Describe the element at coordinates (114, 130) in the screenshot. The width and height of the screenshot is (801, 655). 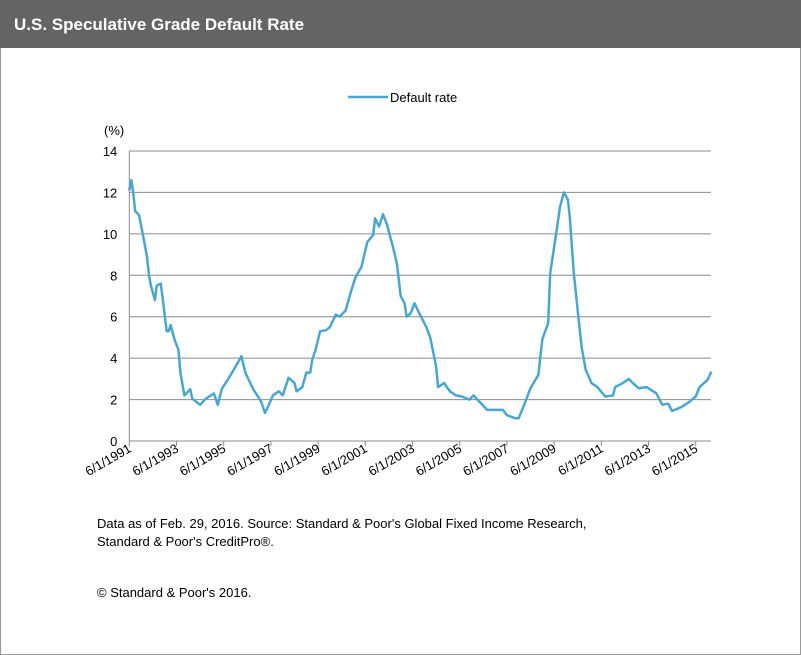
I see `y-axis-unit-label: (%)` at that location.